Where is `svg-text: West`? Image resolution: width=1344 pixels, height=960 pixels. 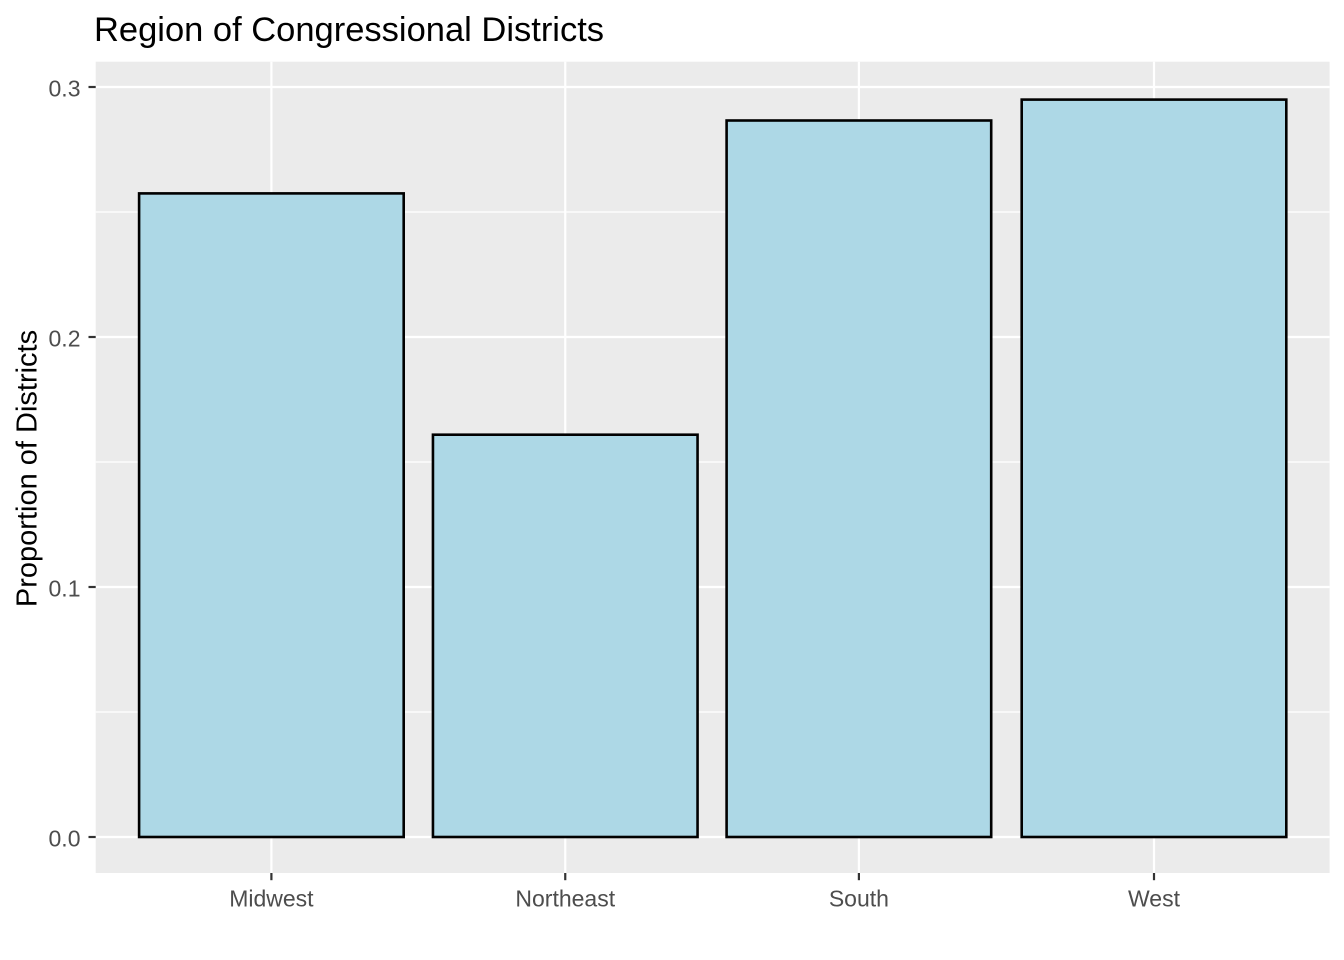 svg-text: West is located at coordinates (1154, 898).